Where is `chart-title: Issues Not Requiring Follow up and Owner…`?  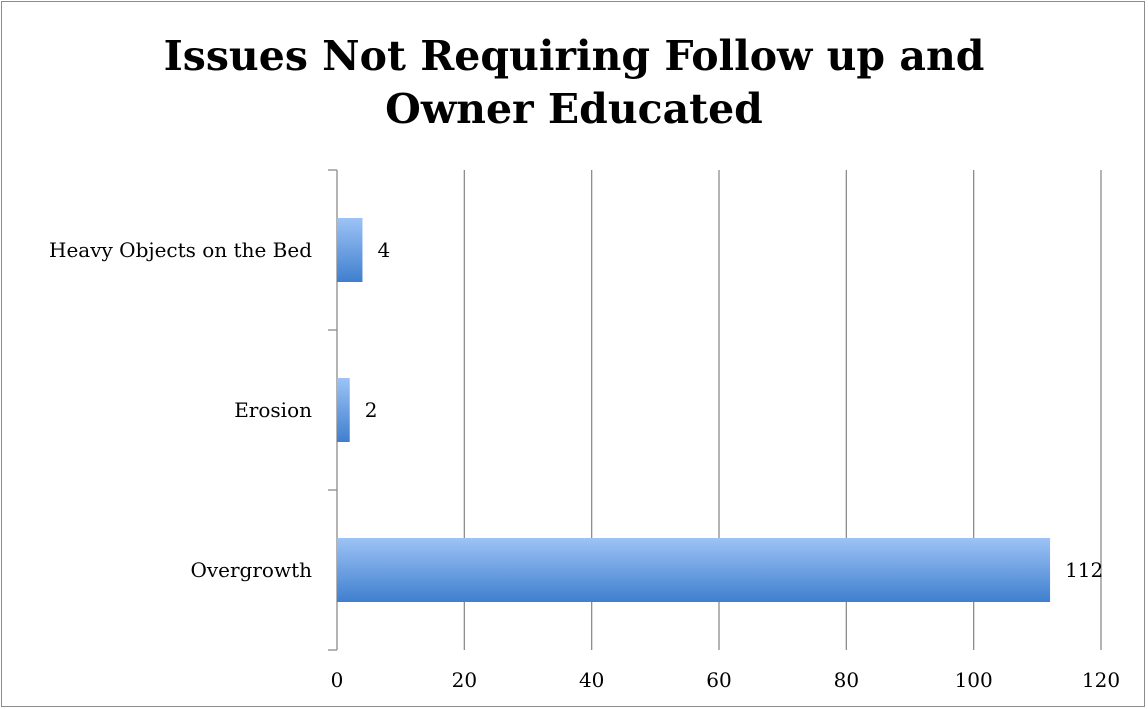 chart-title: Issues Not Requiring Follow up and Owner… is located at coordinates (574, 83).